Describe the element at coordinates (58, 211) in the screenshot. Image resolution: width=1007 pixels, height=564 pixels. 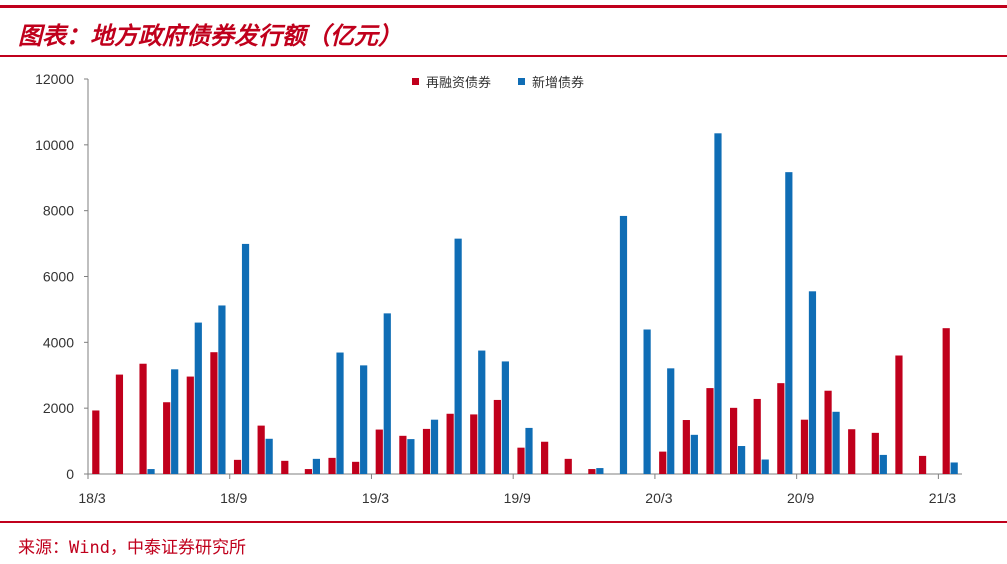
I see `y-tick-label: 8000` at that location.